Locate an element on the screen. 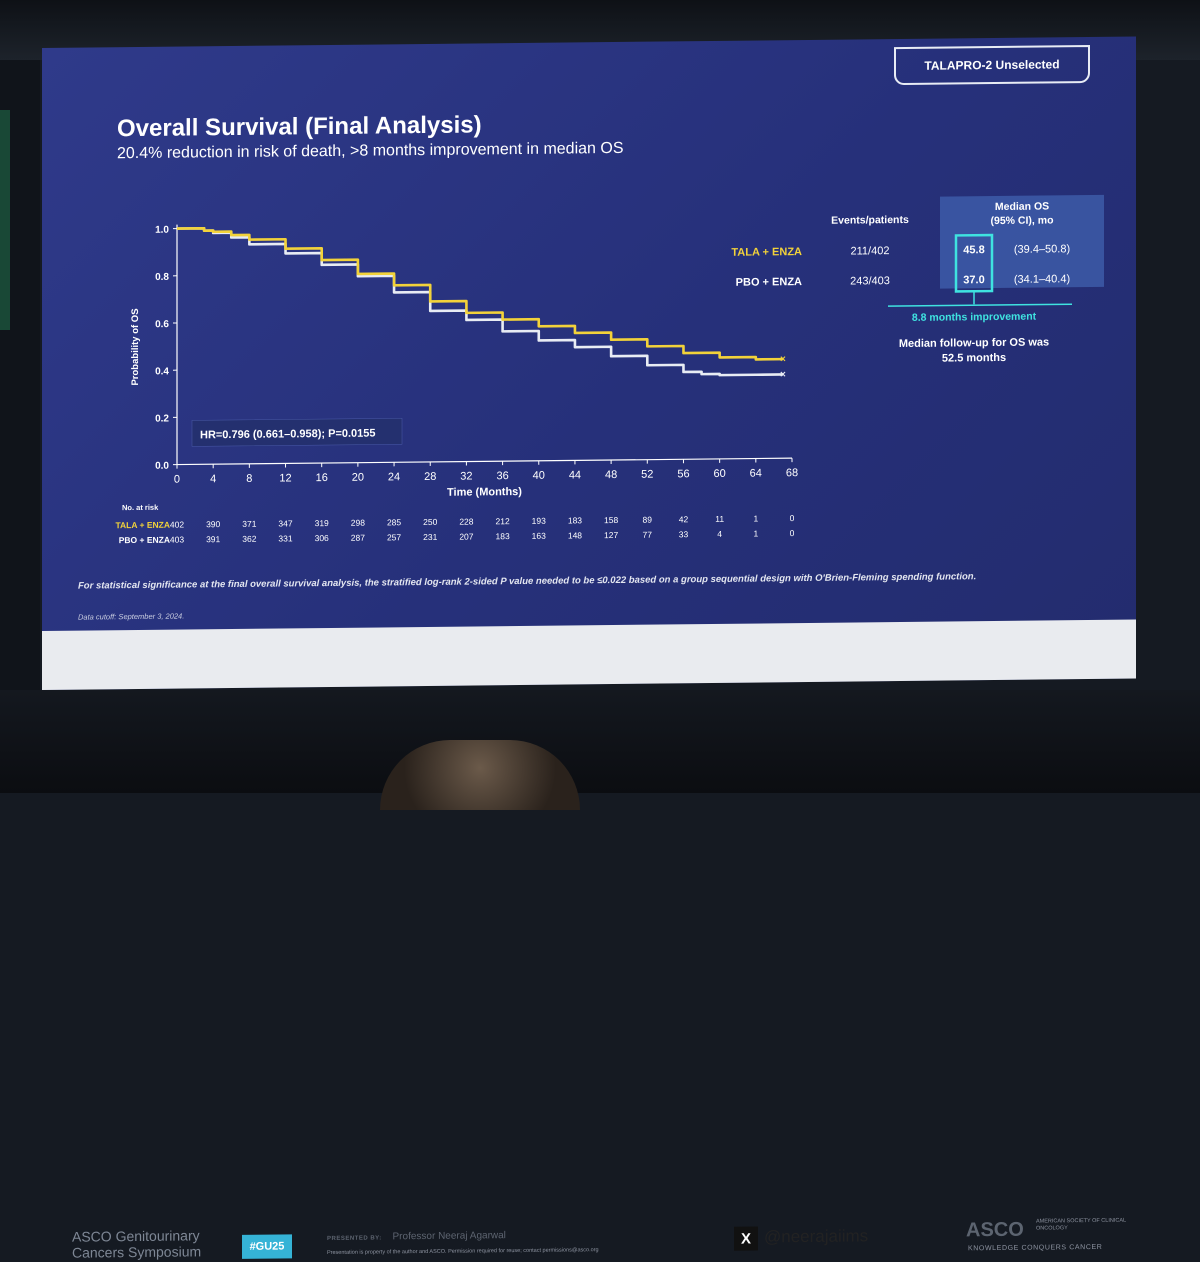  x-tick-label: 64 is located at coordinates (756, 473).